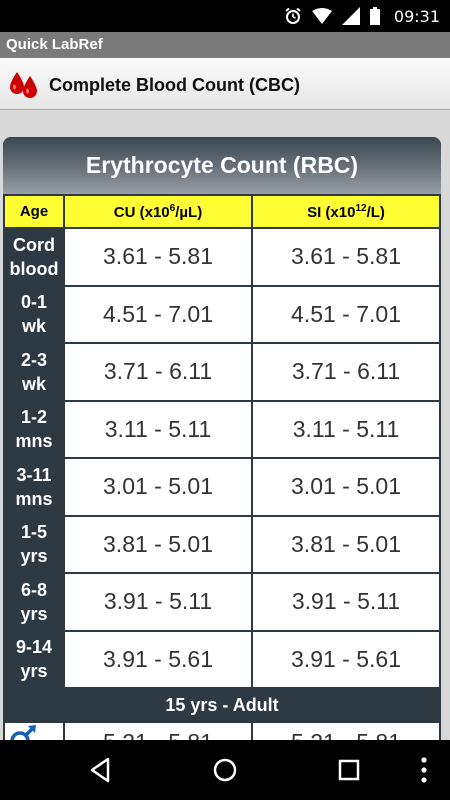 This screenshot has height=800, width=450. I want to click on cu-value: 3.81 - 5.01, so click(158, 544).